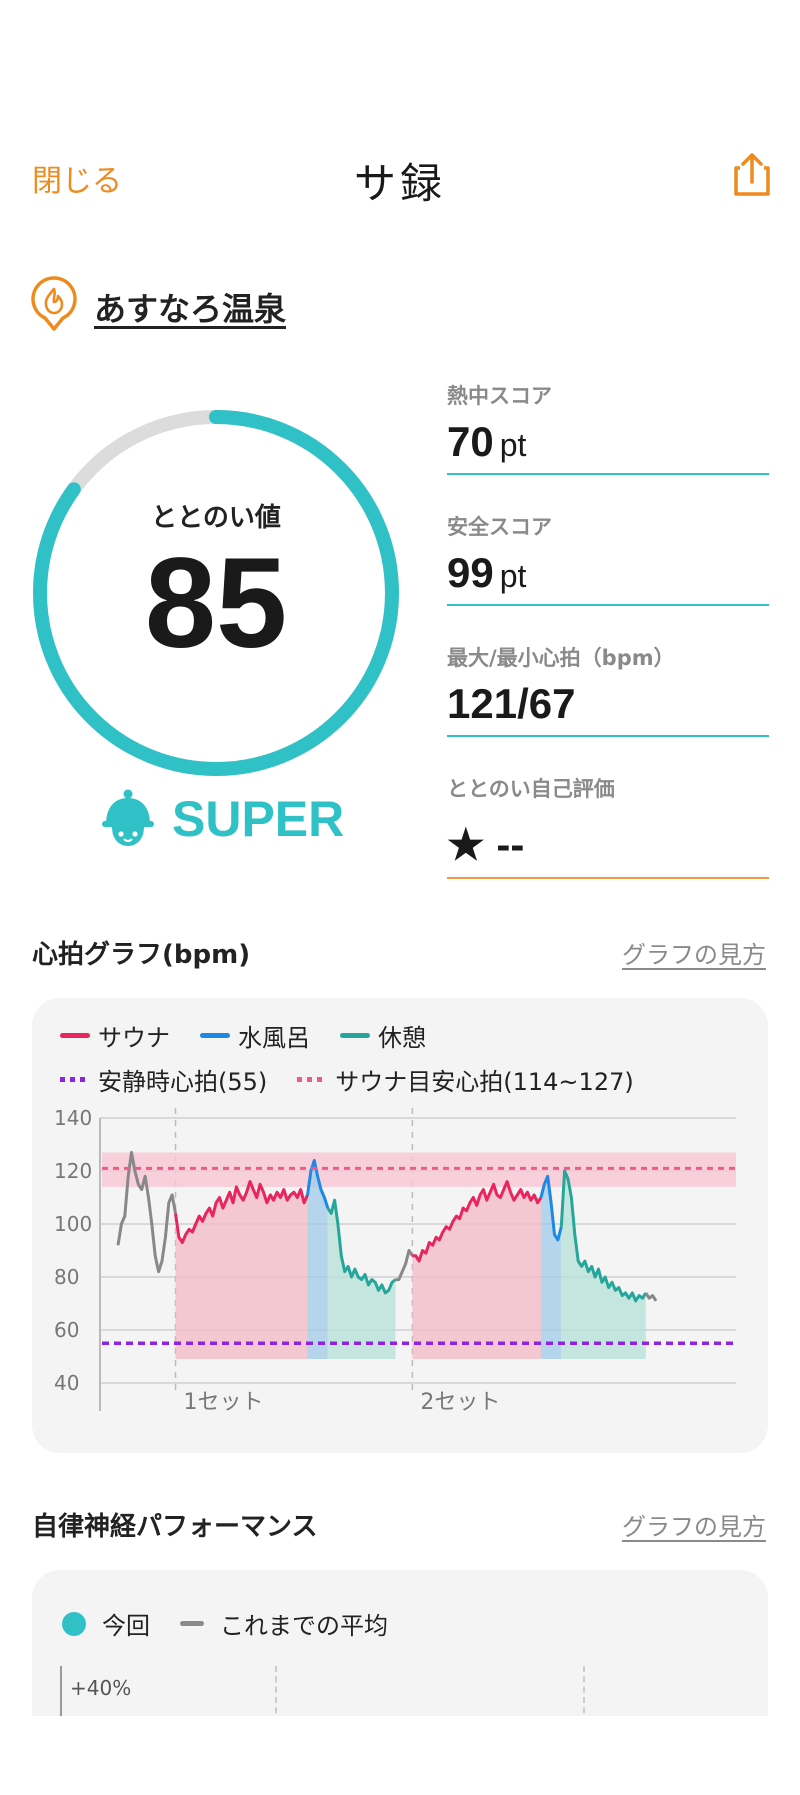 This screenshot has width=800, height=1795. I want to click on rest-area, so click(603, 1265).